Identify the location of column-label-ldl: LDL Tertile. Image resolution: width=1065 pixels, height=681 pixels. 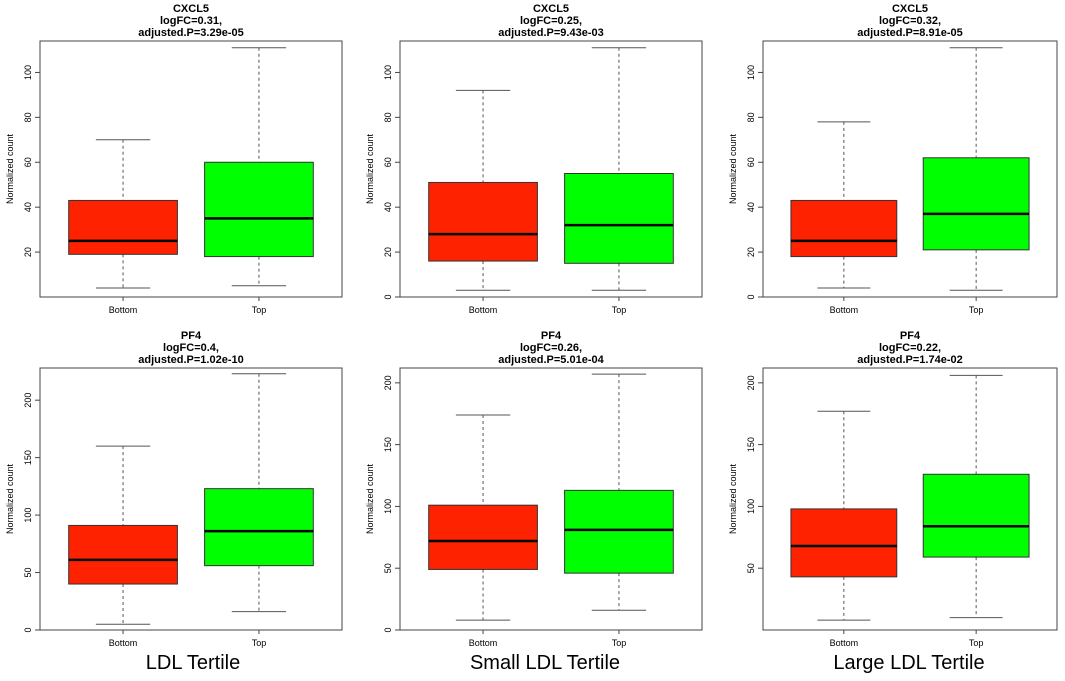
(193, 663).